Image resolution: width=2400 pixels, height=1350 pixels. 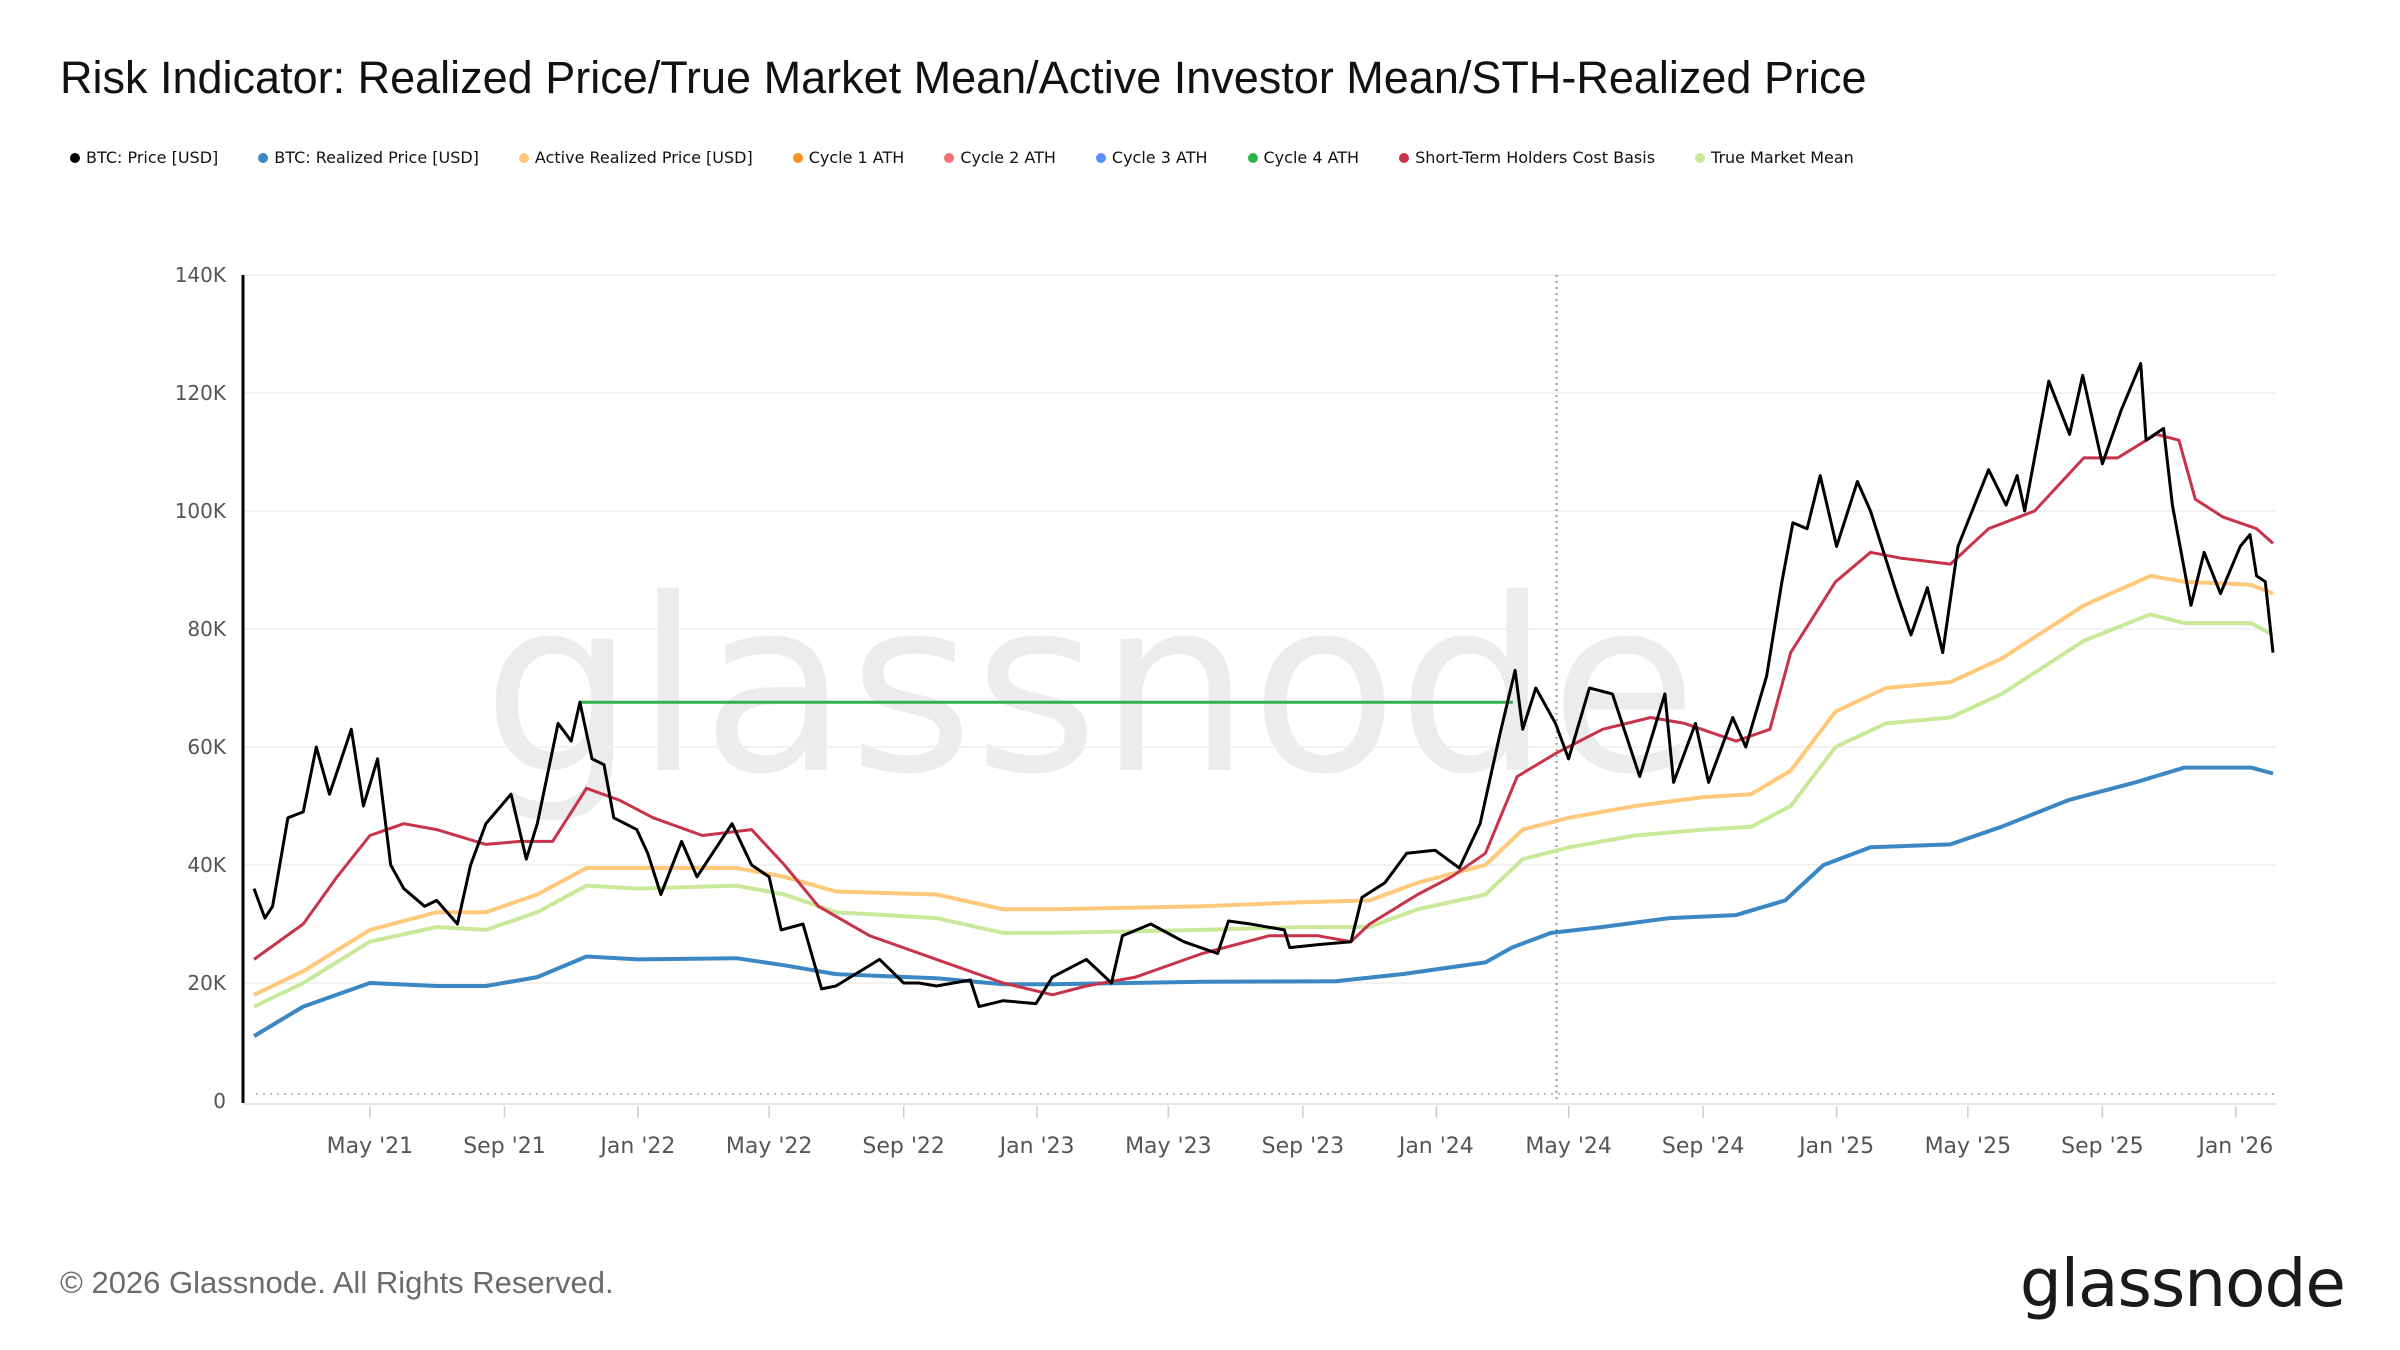 What do you see at coordinates (903, 1146) in the screenshot?
I see `x-tick-label: Sep '22` at bounding box center [903, 1146].